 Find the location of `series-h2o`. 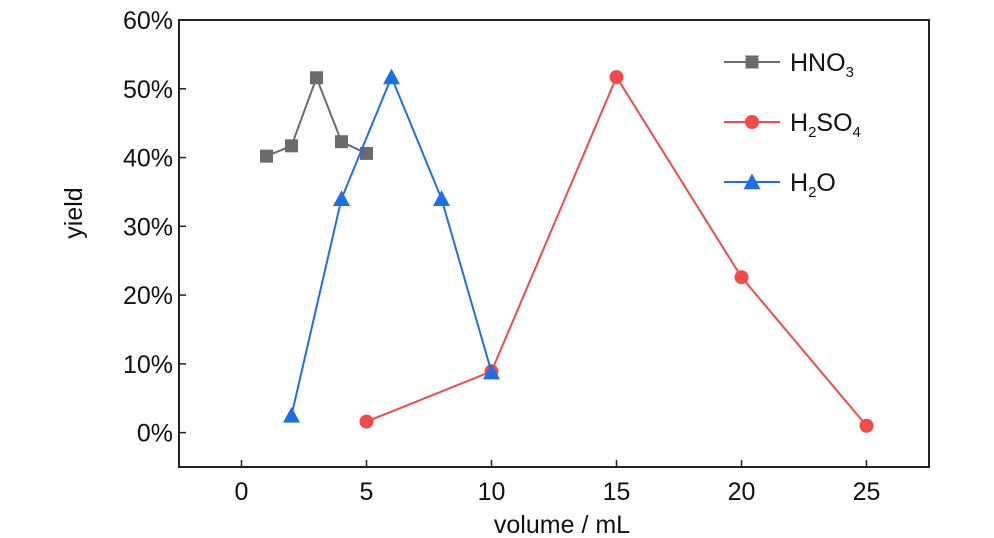

series-h2o is located at coordinates (391, 245).